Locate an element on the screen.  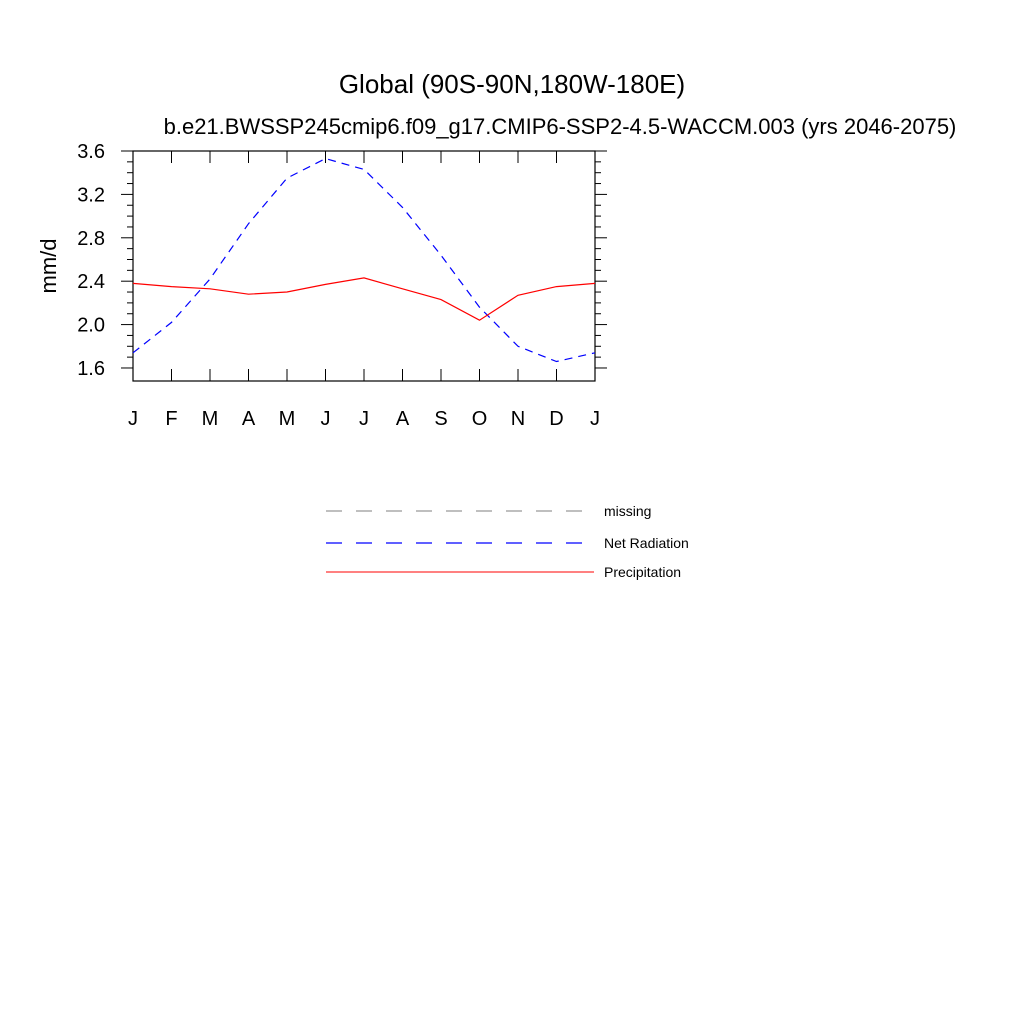
y-tick-label: 2.8 is located at coordinates (91, 239).